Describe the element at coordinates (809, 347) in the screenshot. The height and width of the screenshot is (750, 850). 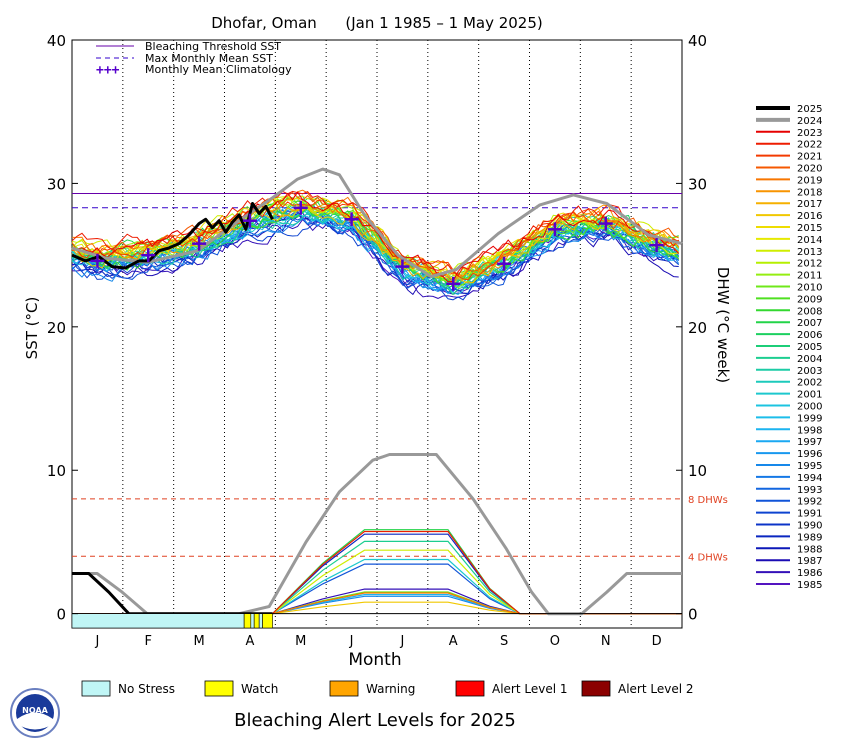
I see `year-legend-label: 2005` at that location.